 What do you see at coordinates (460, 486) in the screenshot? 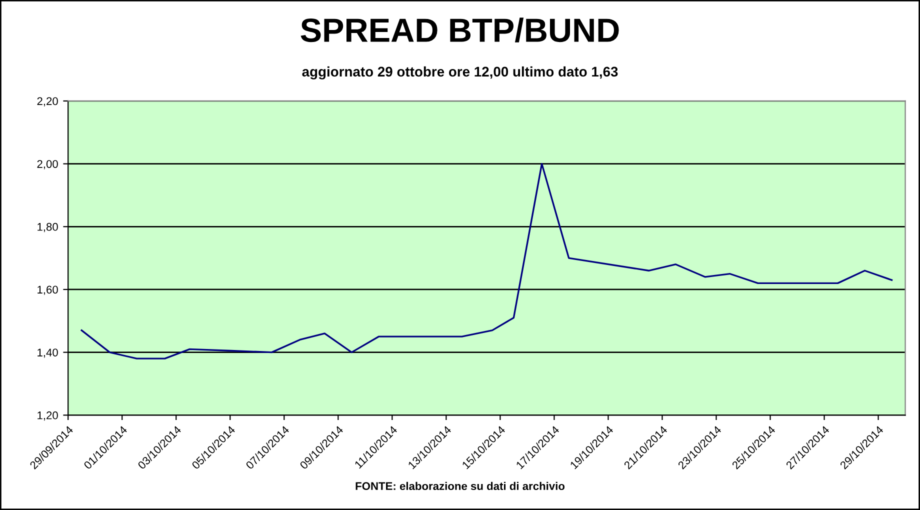
I see `source-note: FONTE: elaborazione su dati di archivio` at bounding box center [460, 486].